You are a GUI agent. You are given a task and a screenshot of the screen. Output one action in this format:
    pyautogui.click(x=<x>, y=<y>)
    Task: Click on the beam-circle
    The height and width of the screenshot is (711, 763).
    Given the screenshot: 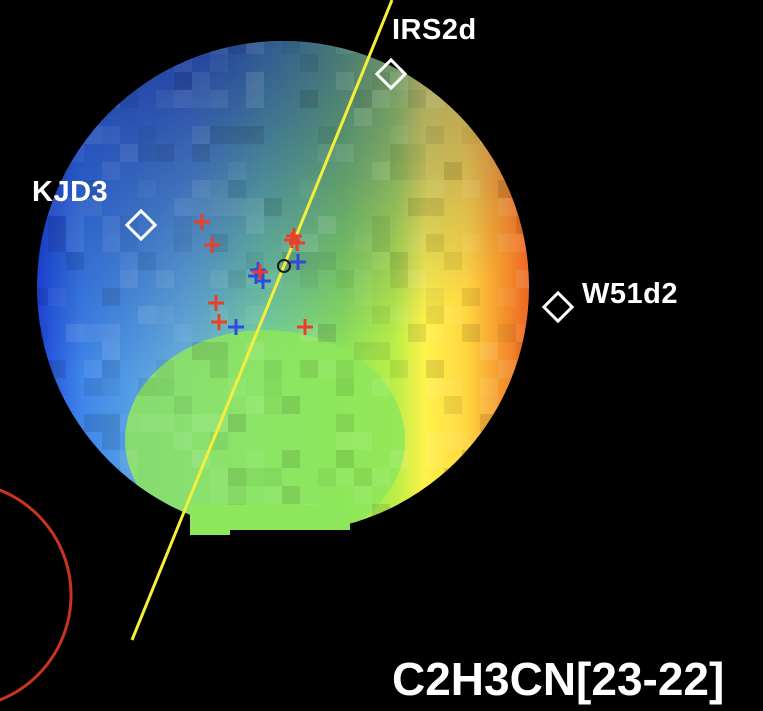 What is the action you would take?
    pyautogui.click(x=36, y=595)
    